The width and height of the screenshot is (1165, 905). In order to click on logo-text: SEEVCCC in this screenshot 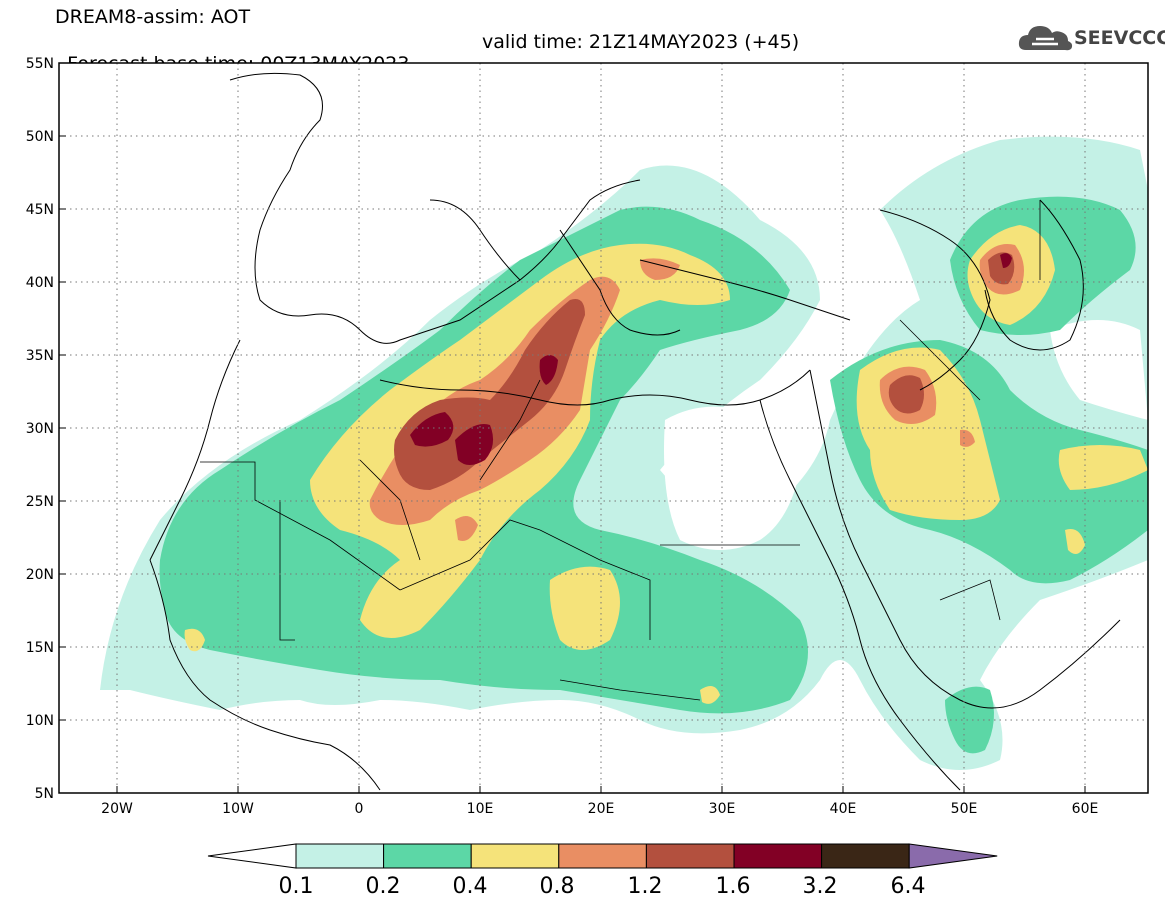, I will do `click(1119, 38)`.